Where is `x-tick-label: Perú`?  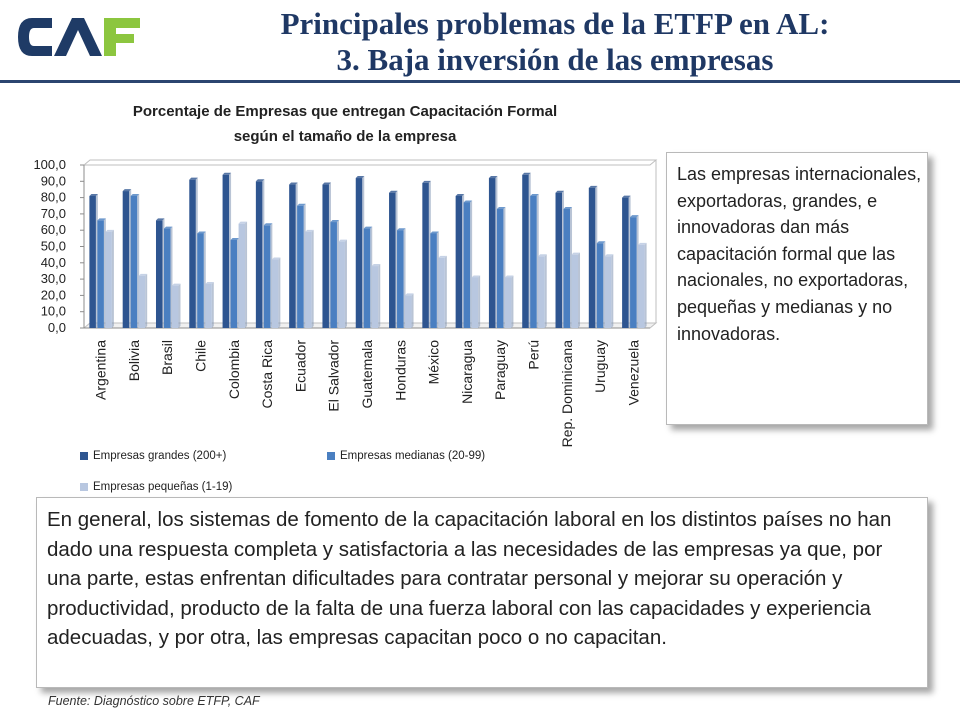
x-tick-label: Perú is located at coordinates (533, 355).